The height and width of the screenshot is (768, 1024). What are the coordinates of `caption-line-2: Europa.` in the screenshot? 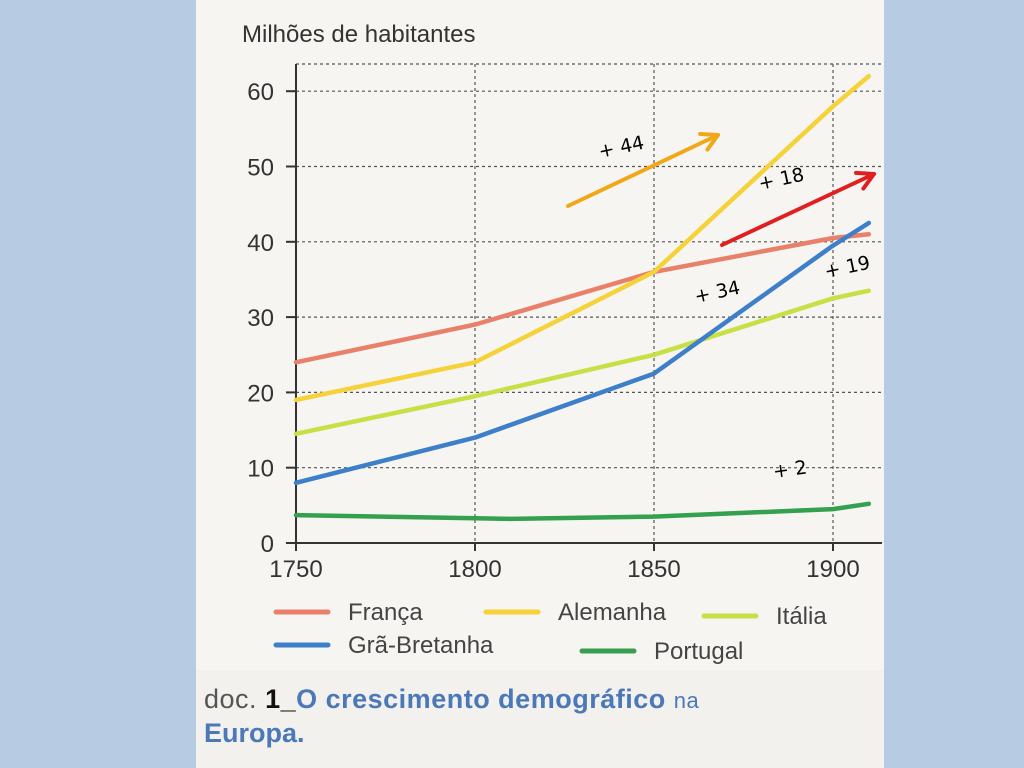 It's located at (254, 733).